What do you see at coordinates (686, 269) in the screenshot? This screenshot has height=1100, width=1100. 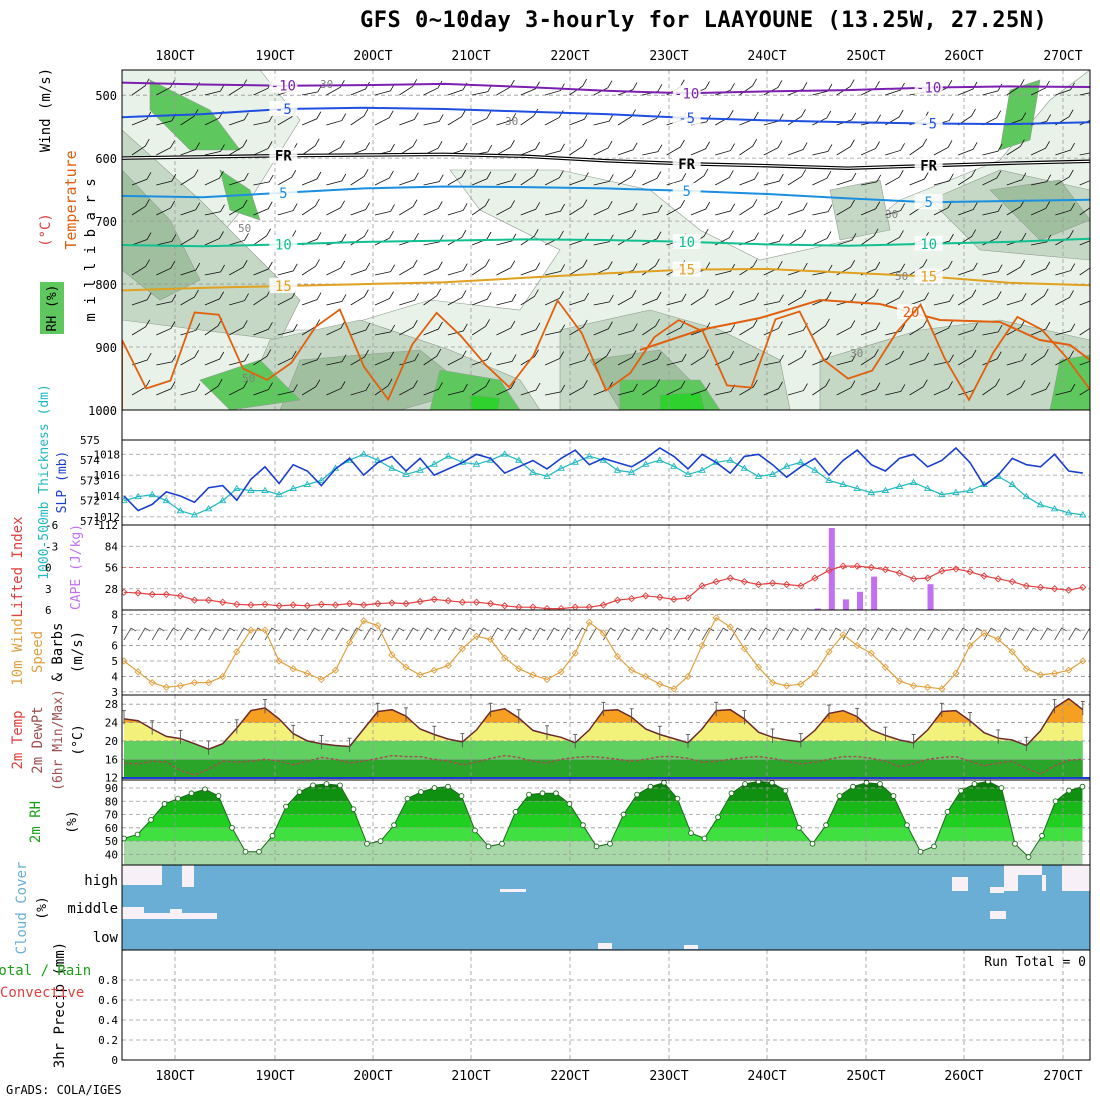 I see `isotherm-label-bg` at bounding box center [686, 269].